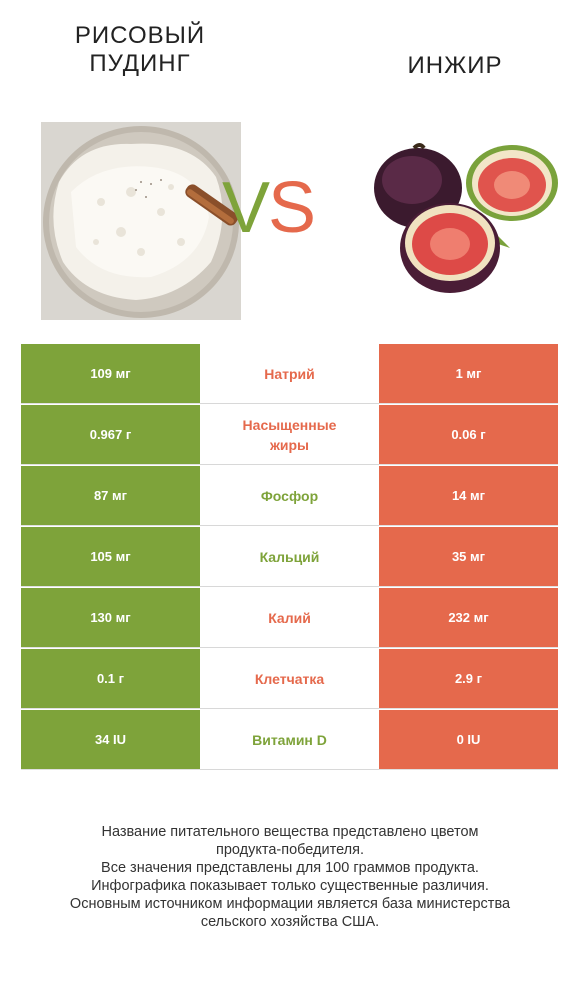 The image size is (580, 994). I want to click on table-row: 0.967 г Насыщенные жиры 0.06 г, so click(289, 435).